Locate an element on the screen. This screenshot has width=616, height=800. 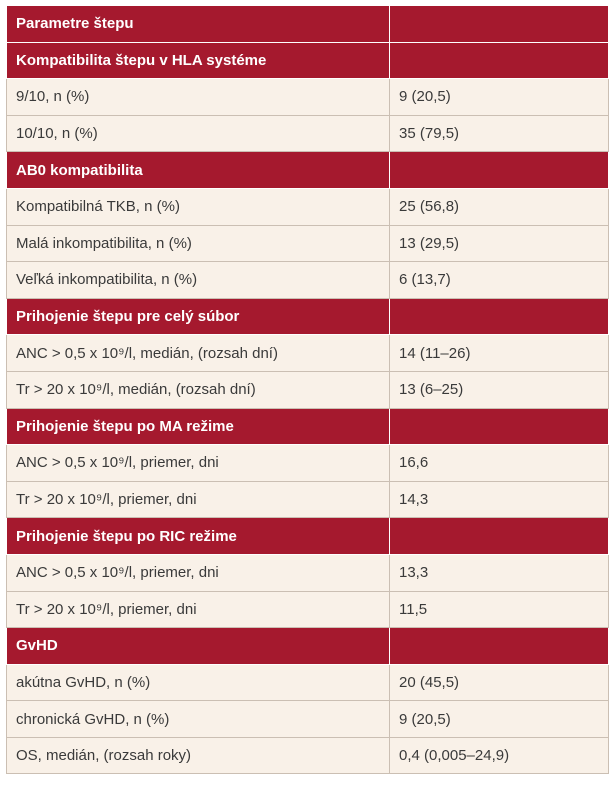
parameter-value: 13 (6–25) is located at coordinates (499, 389).